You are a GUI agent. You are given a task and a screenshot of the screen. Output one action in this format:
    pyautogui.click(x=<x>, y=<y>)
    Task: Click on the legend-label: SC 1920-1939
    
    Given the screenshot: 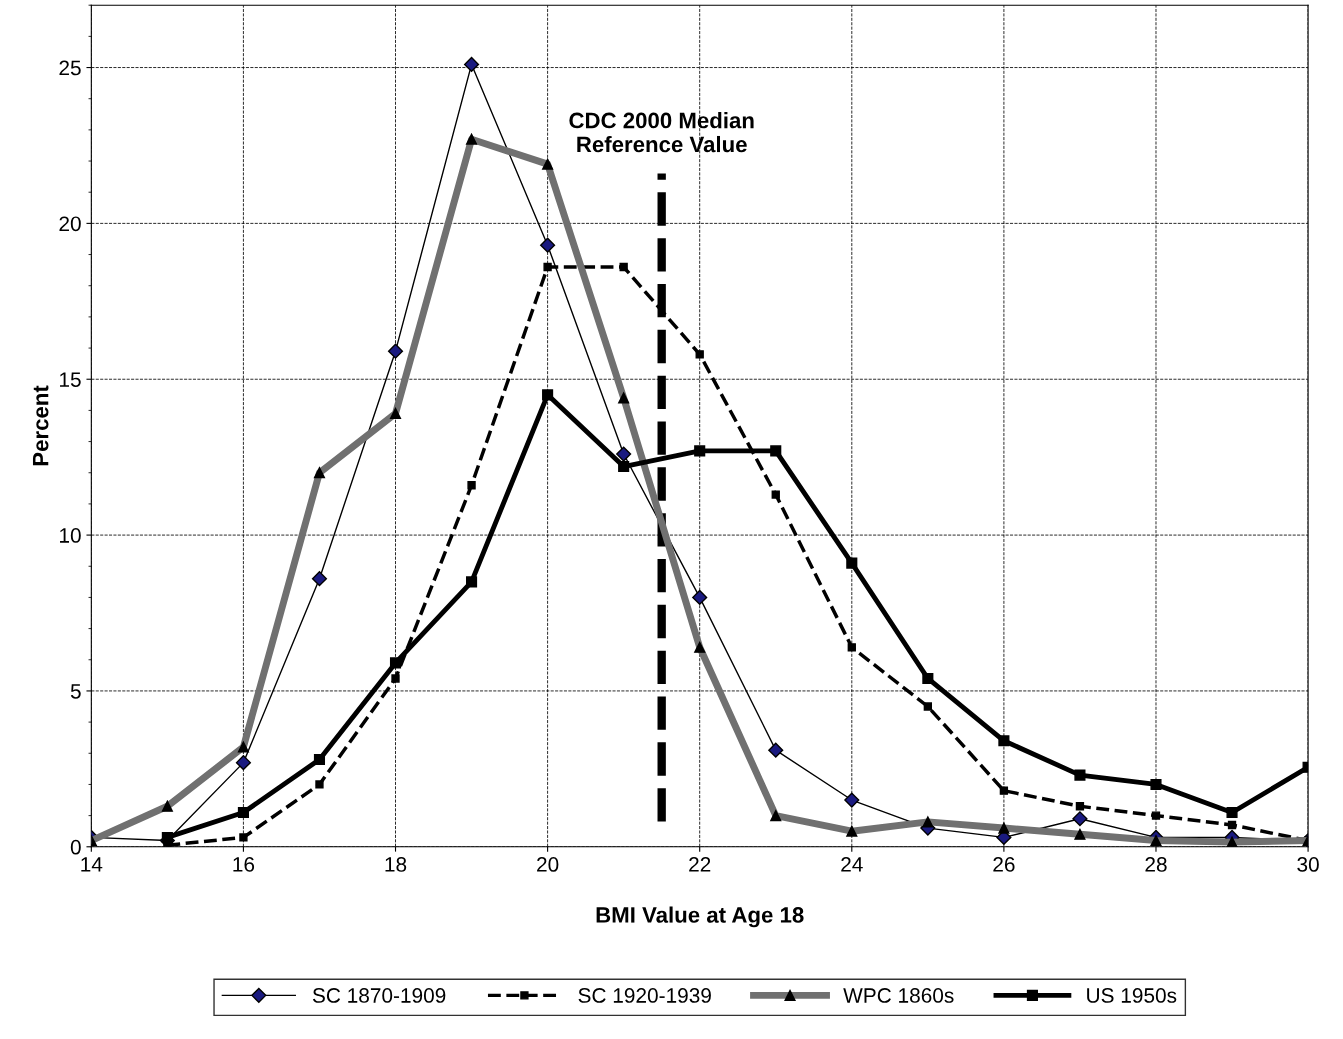 What is the action you would take?
    pyautogui.click(x=644, y=995)
    